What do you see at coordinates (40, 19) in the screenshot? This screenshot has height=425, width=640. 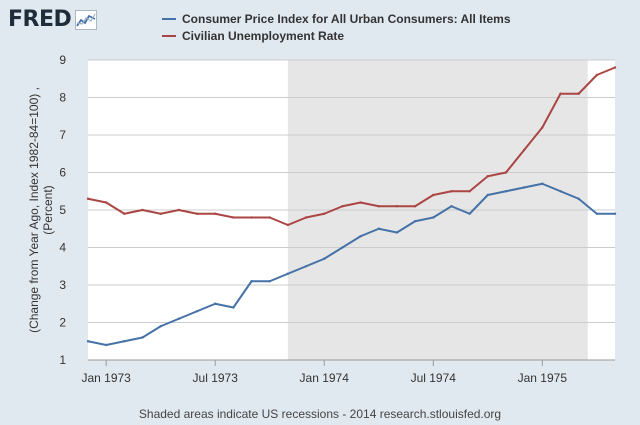 I see `fred-logo-text: FRED` at bounding box center [40, 19].